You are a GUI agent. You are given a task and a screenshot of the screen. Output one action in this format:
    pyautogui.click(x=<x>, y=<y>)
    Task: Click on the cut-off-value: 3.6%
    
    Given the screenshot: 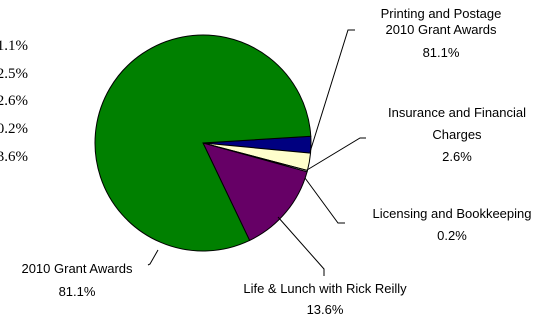 What is the action you would take?
    pyautogui.click(x=14, y=157)
    